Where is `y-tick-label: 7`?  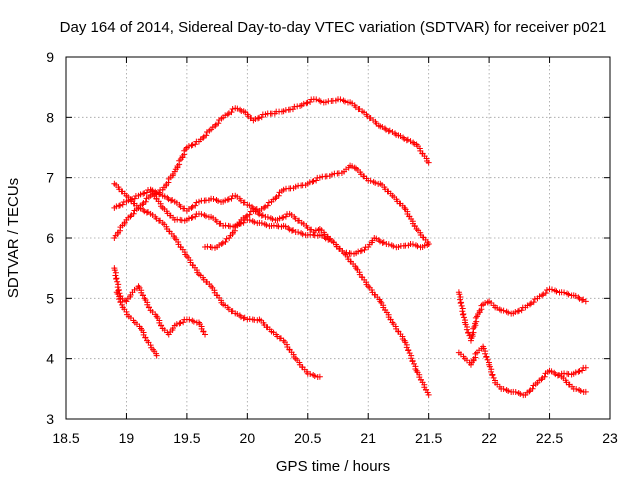
y-tick-label: 7 is located at coordinates (50, 178).